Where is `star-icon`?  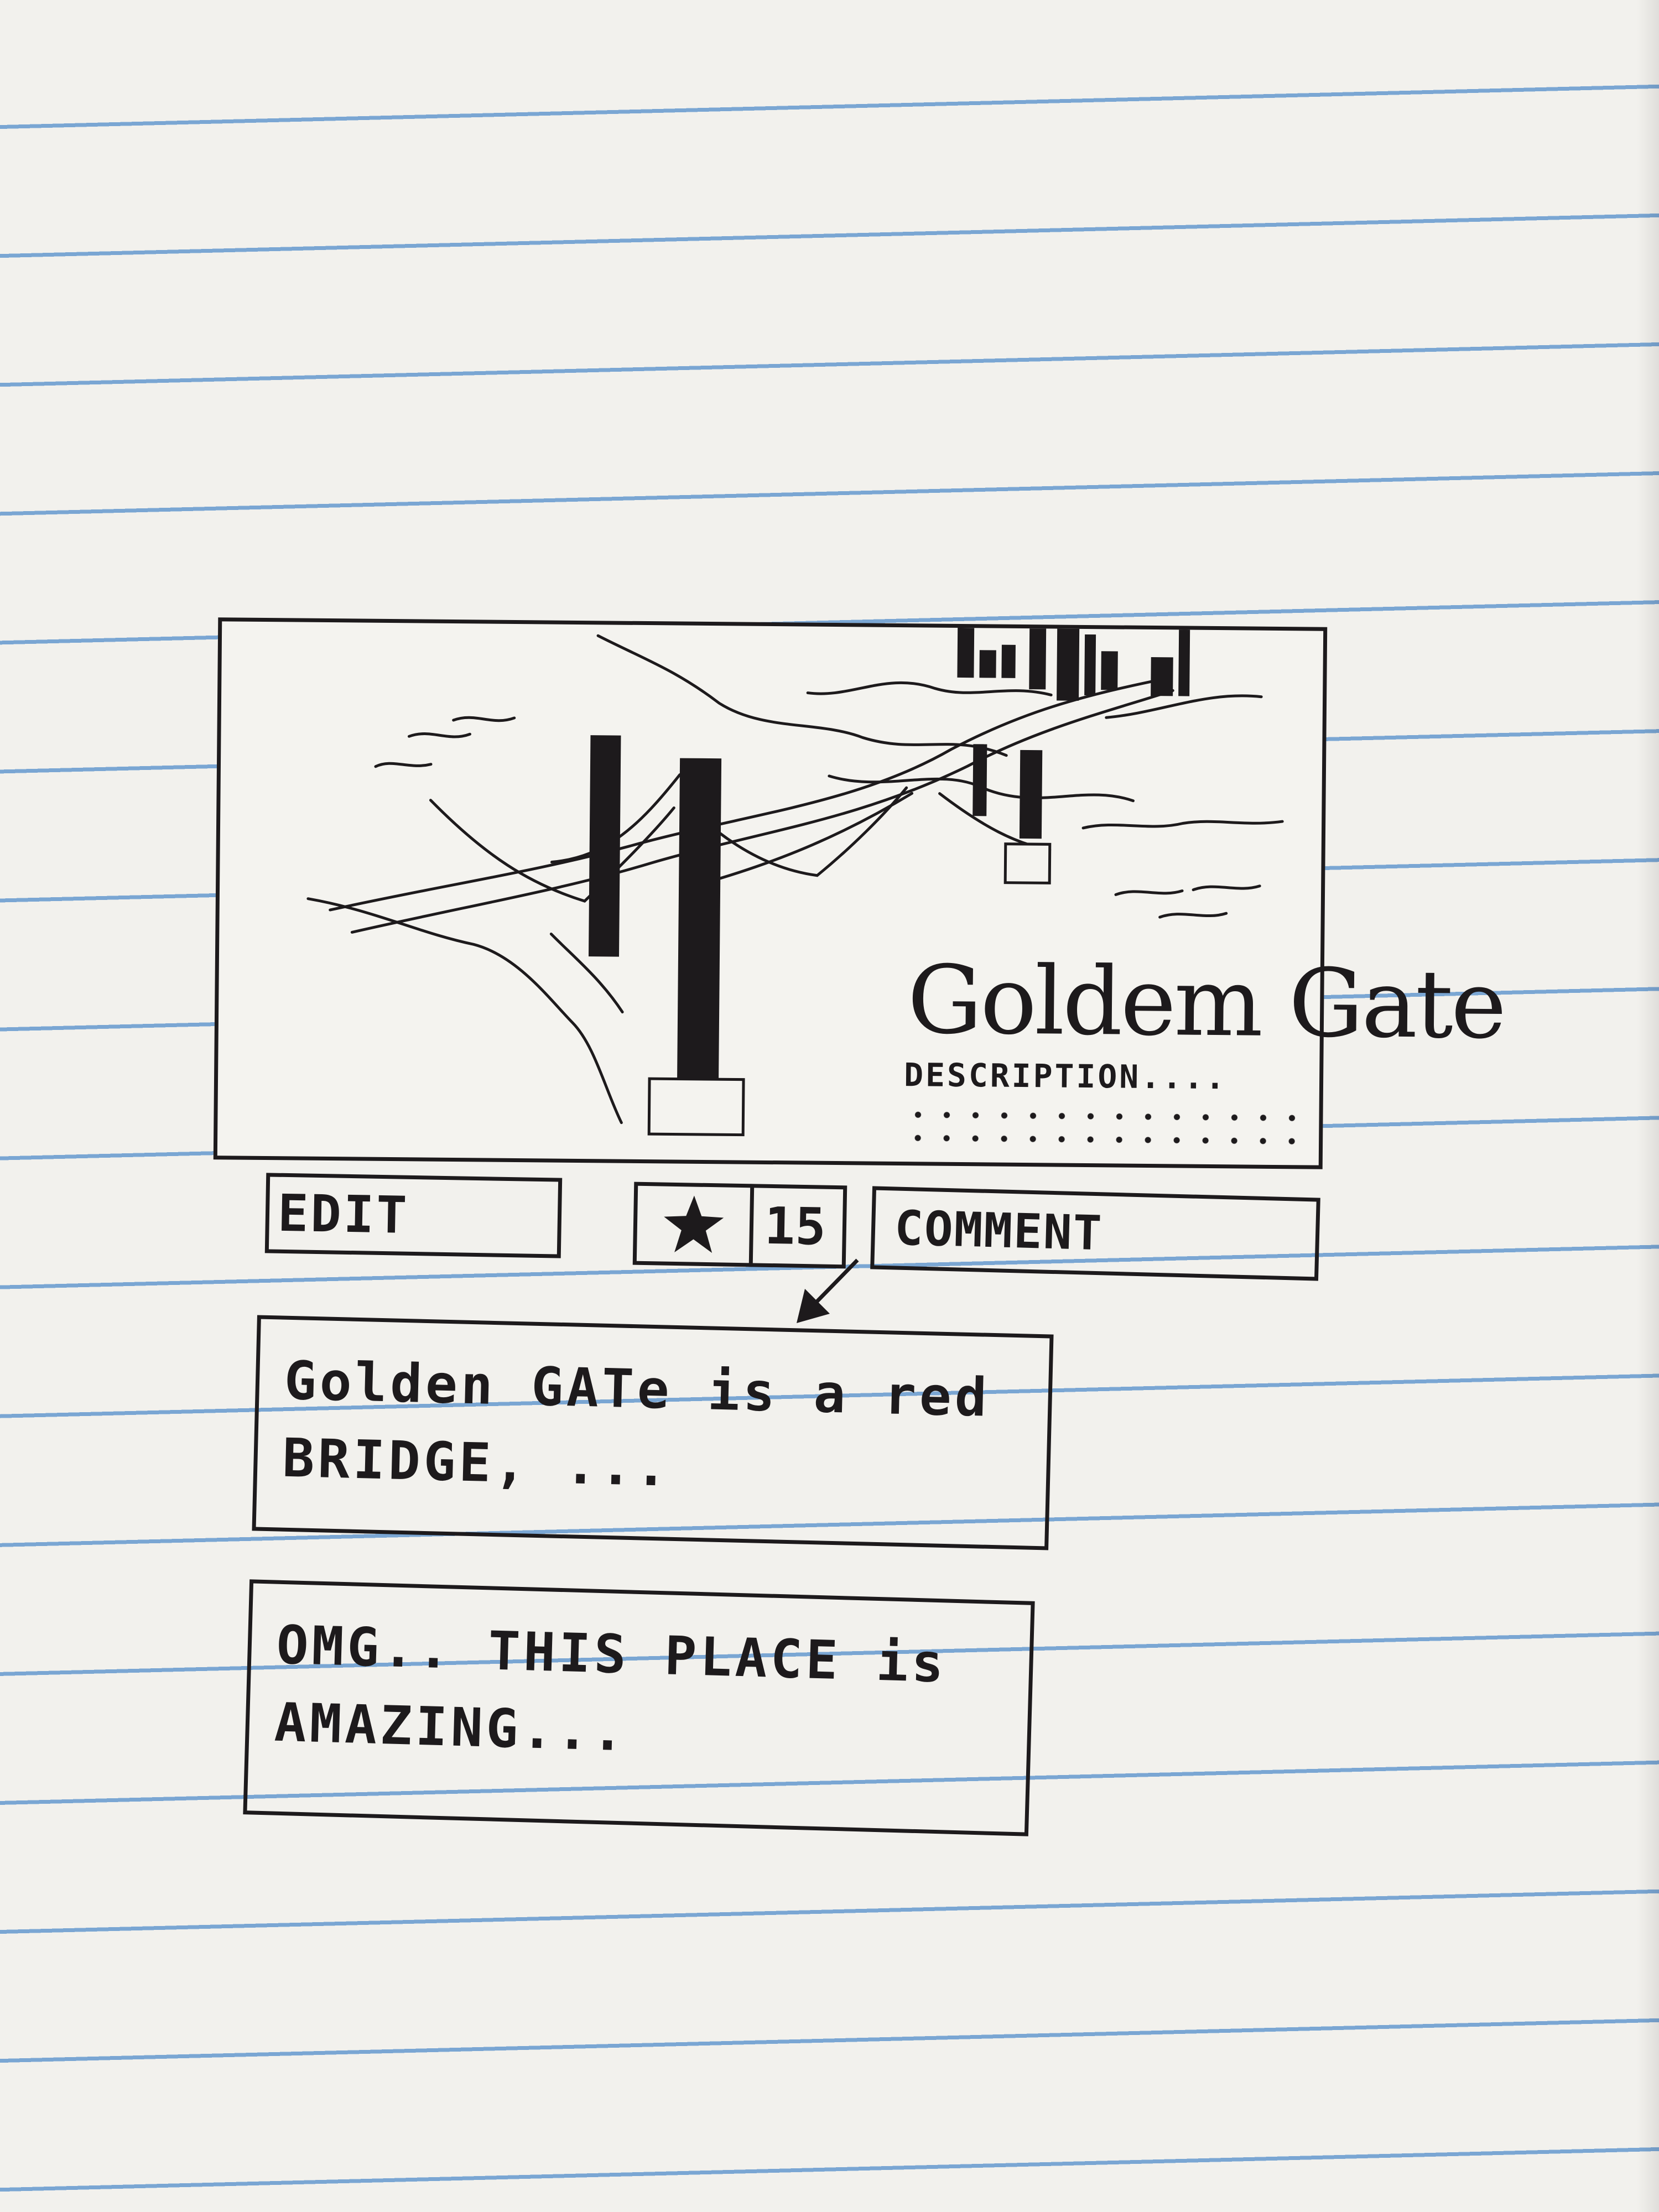 star-icon is located at coordinates (696, 1224).